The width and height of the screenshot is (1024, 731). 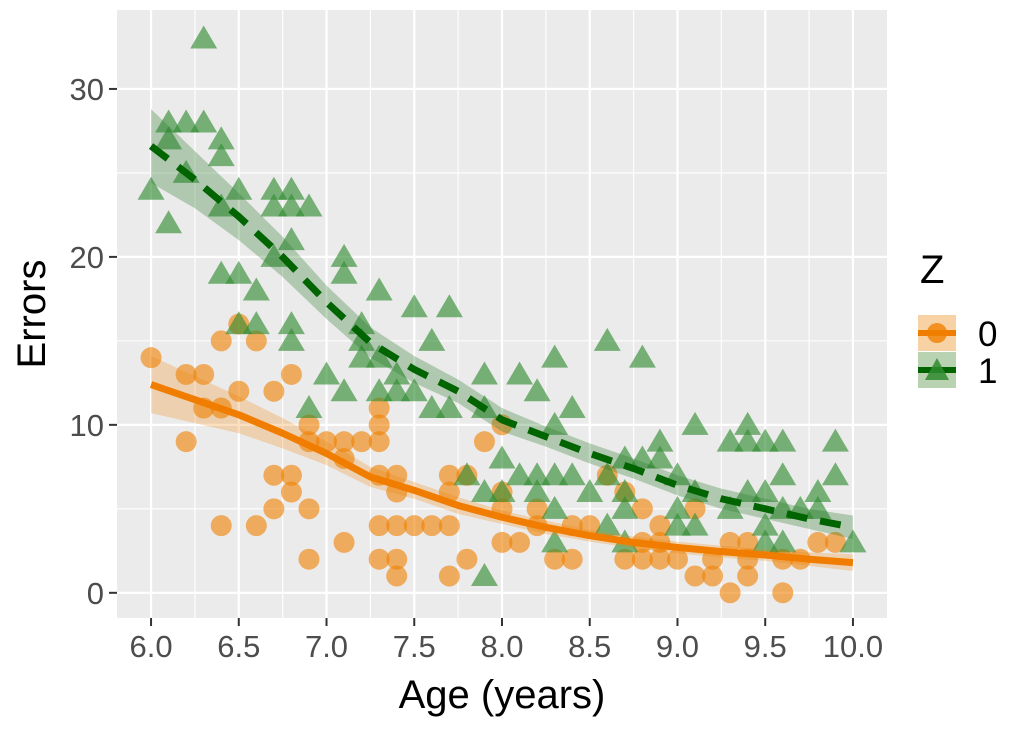 I want to click on y-tick-label: 30, so click(x=87, y=89).